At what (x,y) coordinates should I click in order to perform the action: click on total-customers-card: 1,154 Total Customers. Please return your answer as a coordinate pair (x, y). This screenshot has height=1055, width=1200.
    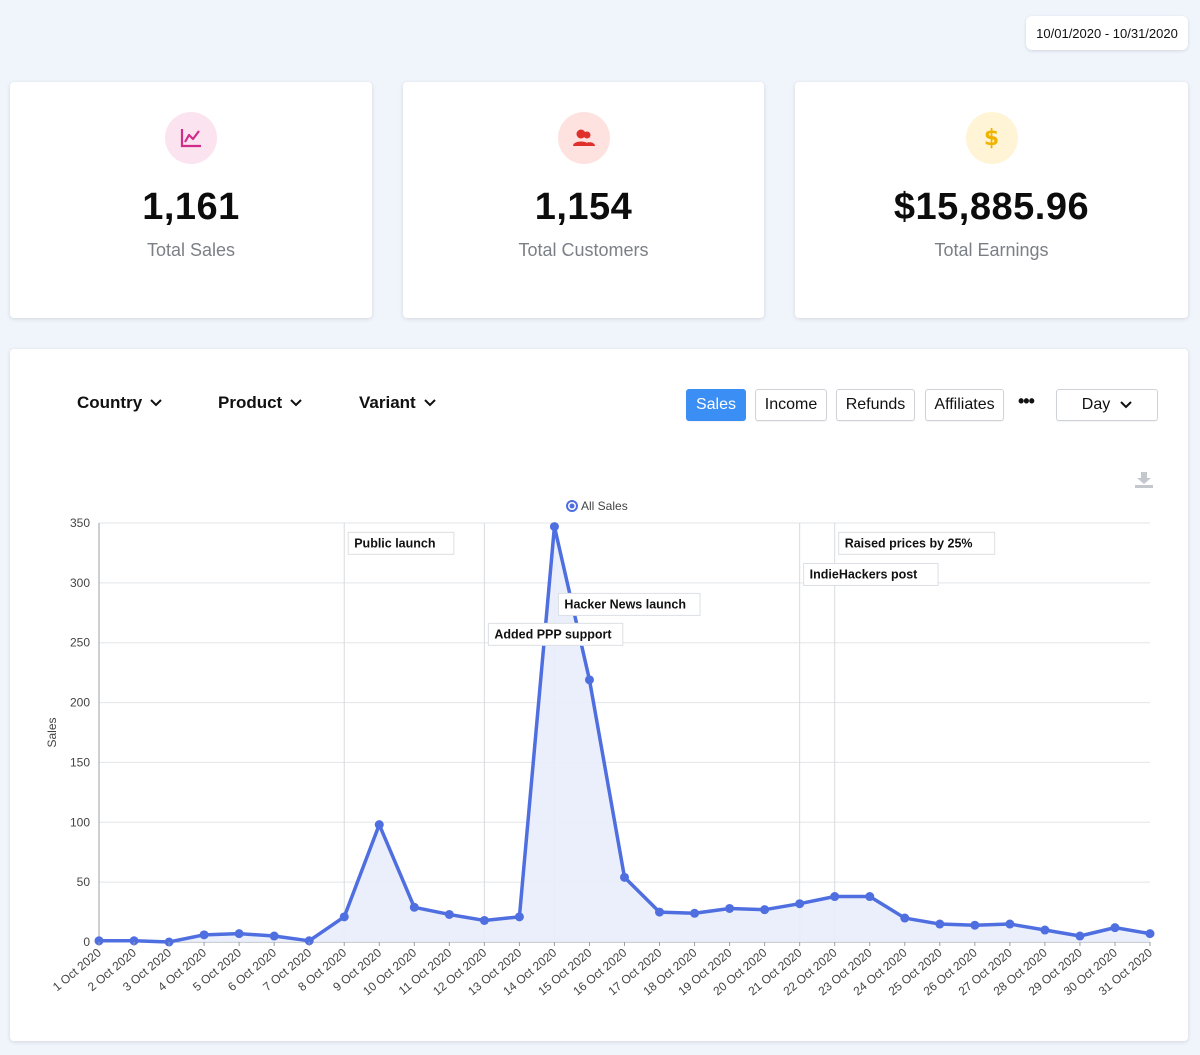
    Looking at the image, I should click on (583, 200).